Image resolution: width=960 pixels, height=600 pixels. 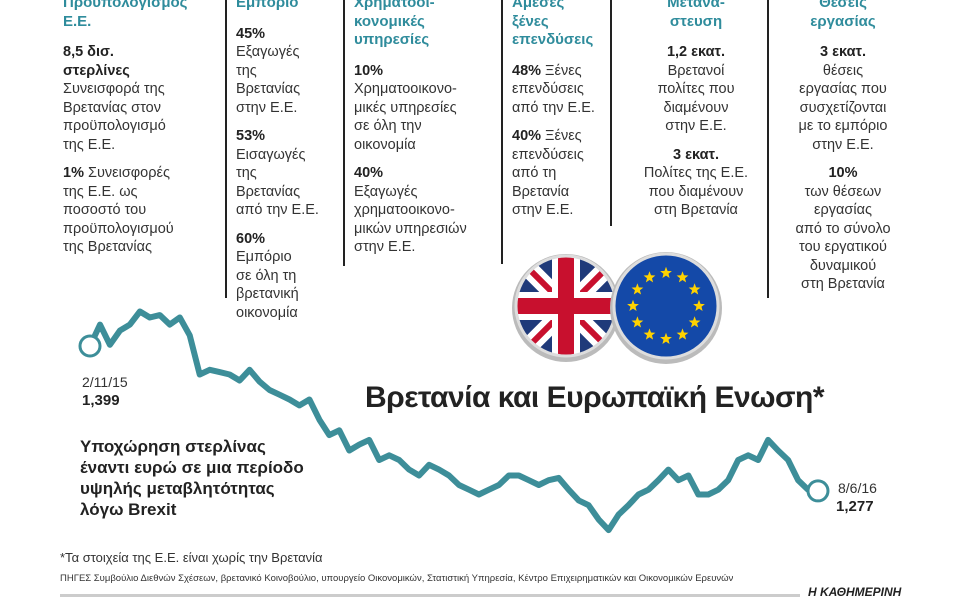 I want to click on fact-lead: 53%, so click(x=251, y=136).